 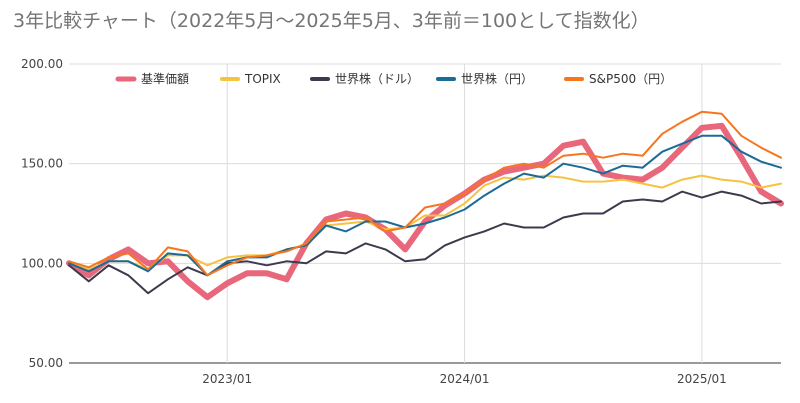 I want to click on x-tick-label: 2023/01, so click(x=227, y=379).